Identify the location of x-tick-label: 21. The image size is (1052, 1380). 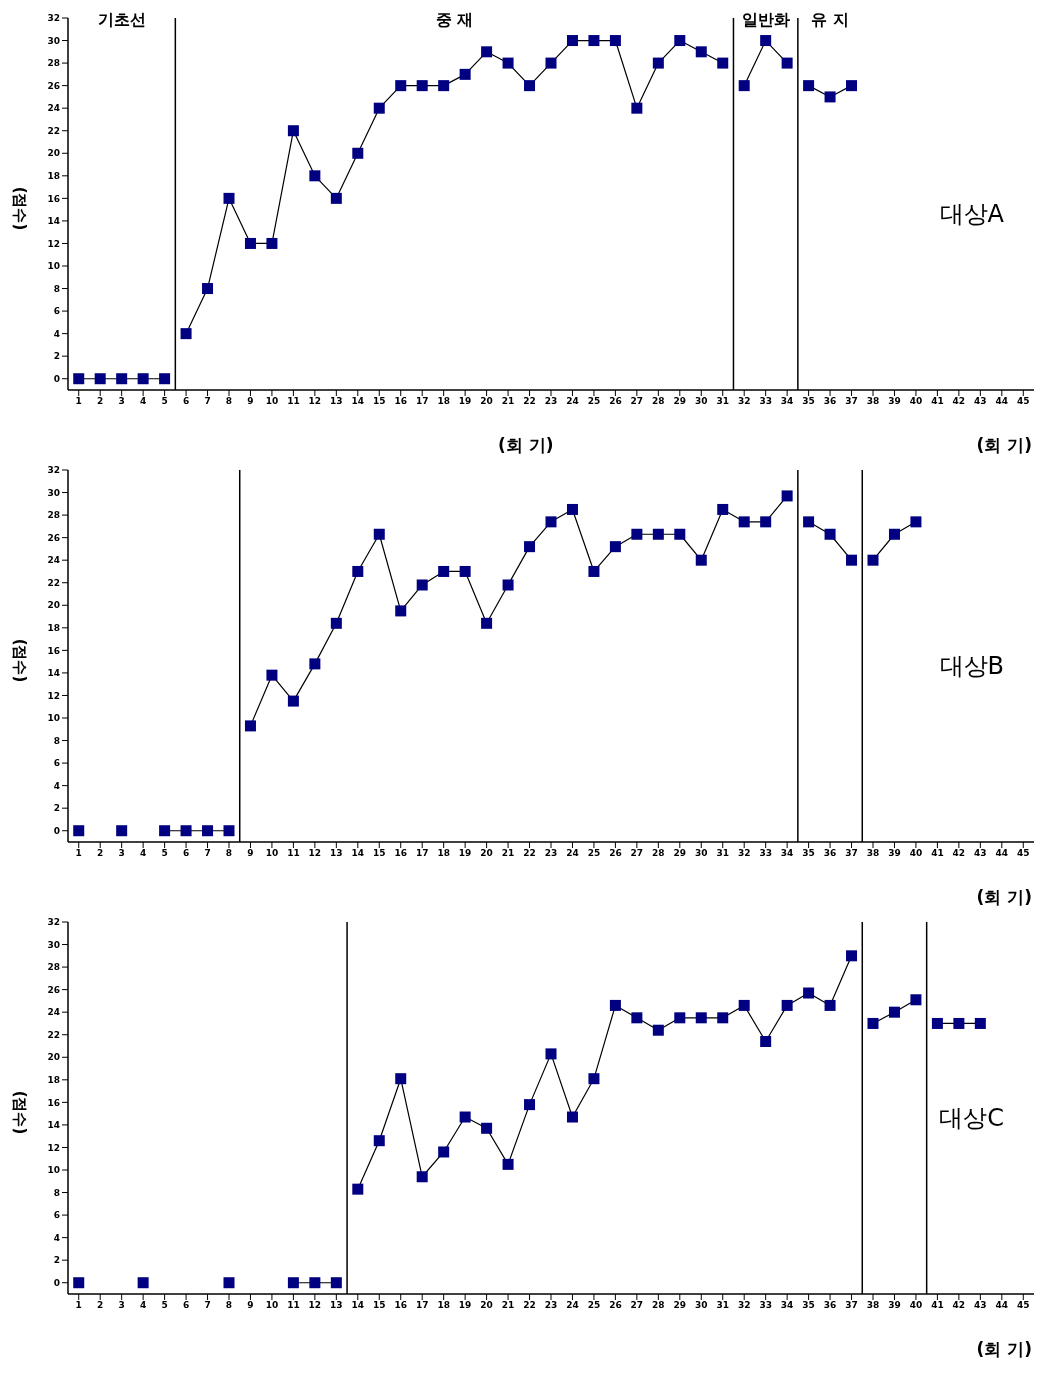
(508, 853).